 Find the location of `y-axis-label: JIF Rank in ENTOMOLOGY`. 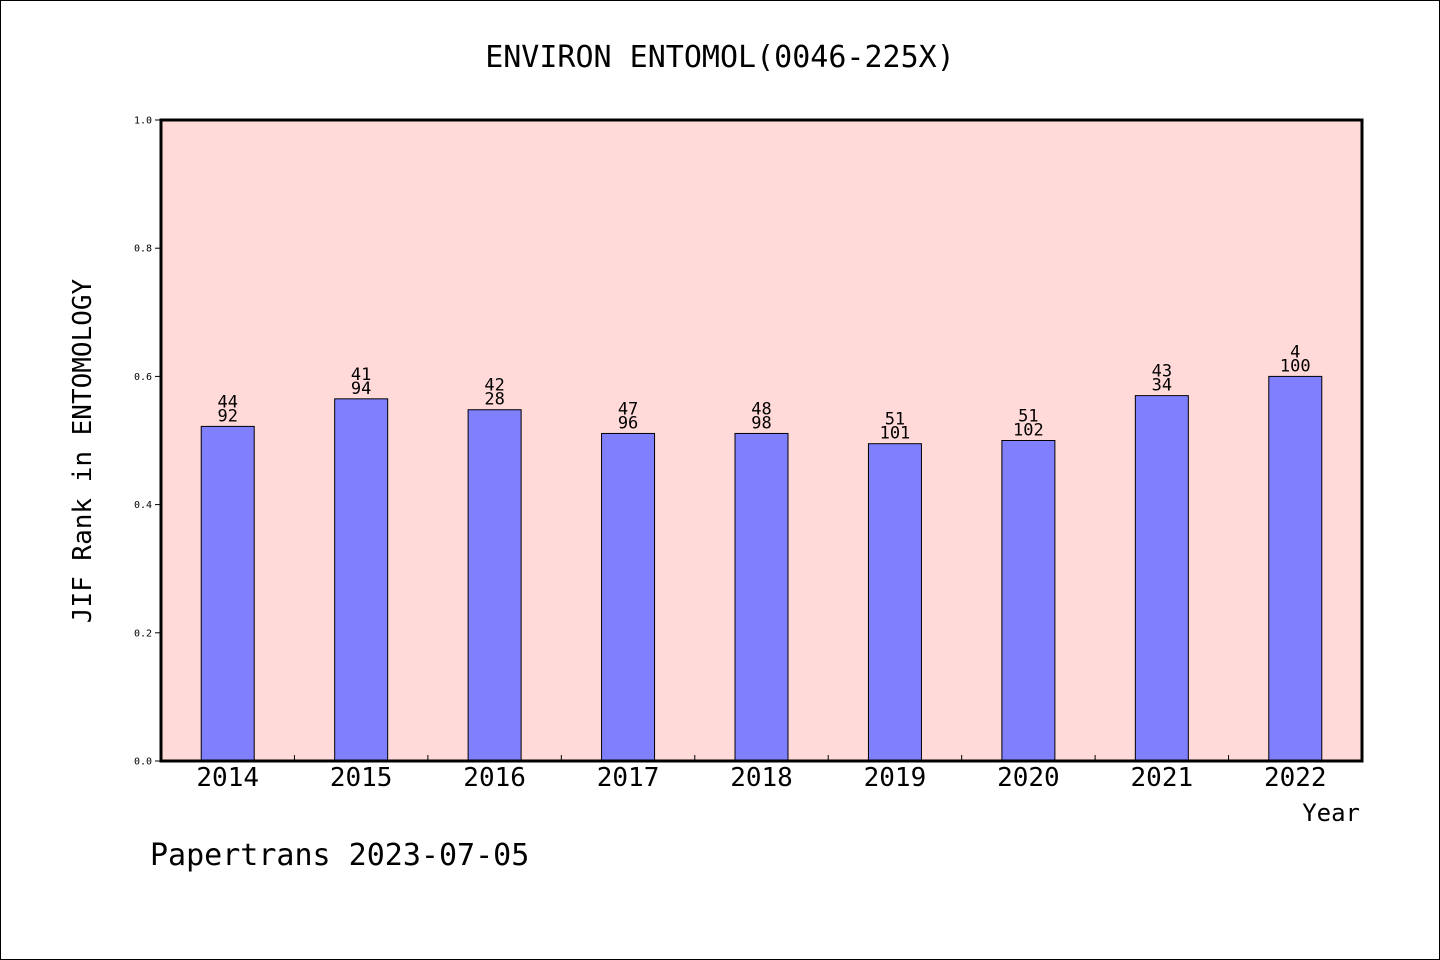

y-axis-label: JIF Rank in ENTOMOLOGY is located at coordinates (83, 450).